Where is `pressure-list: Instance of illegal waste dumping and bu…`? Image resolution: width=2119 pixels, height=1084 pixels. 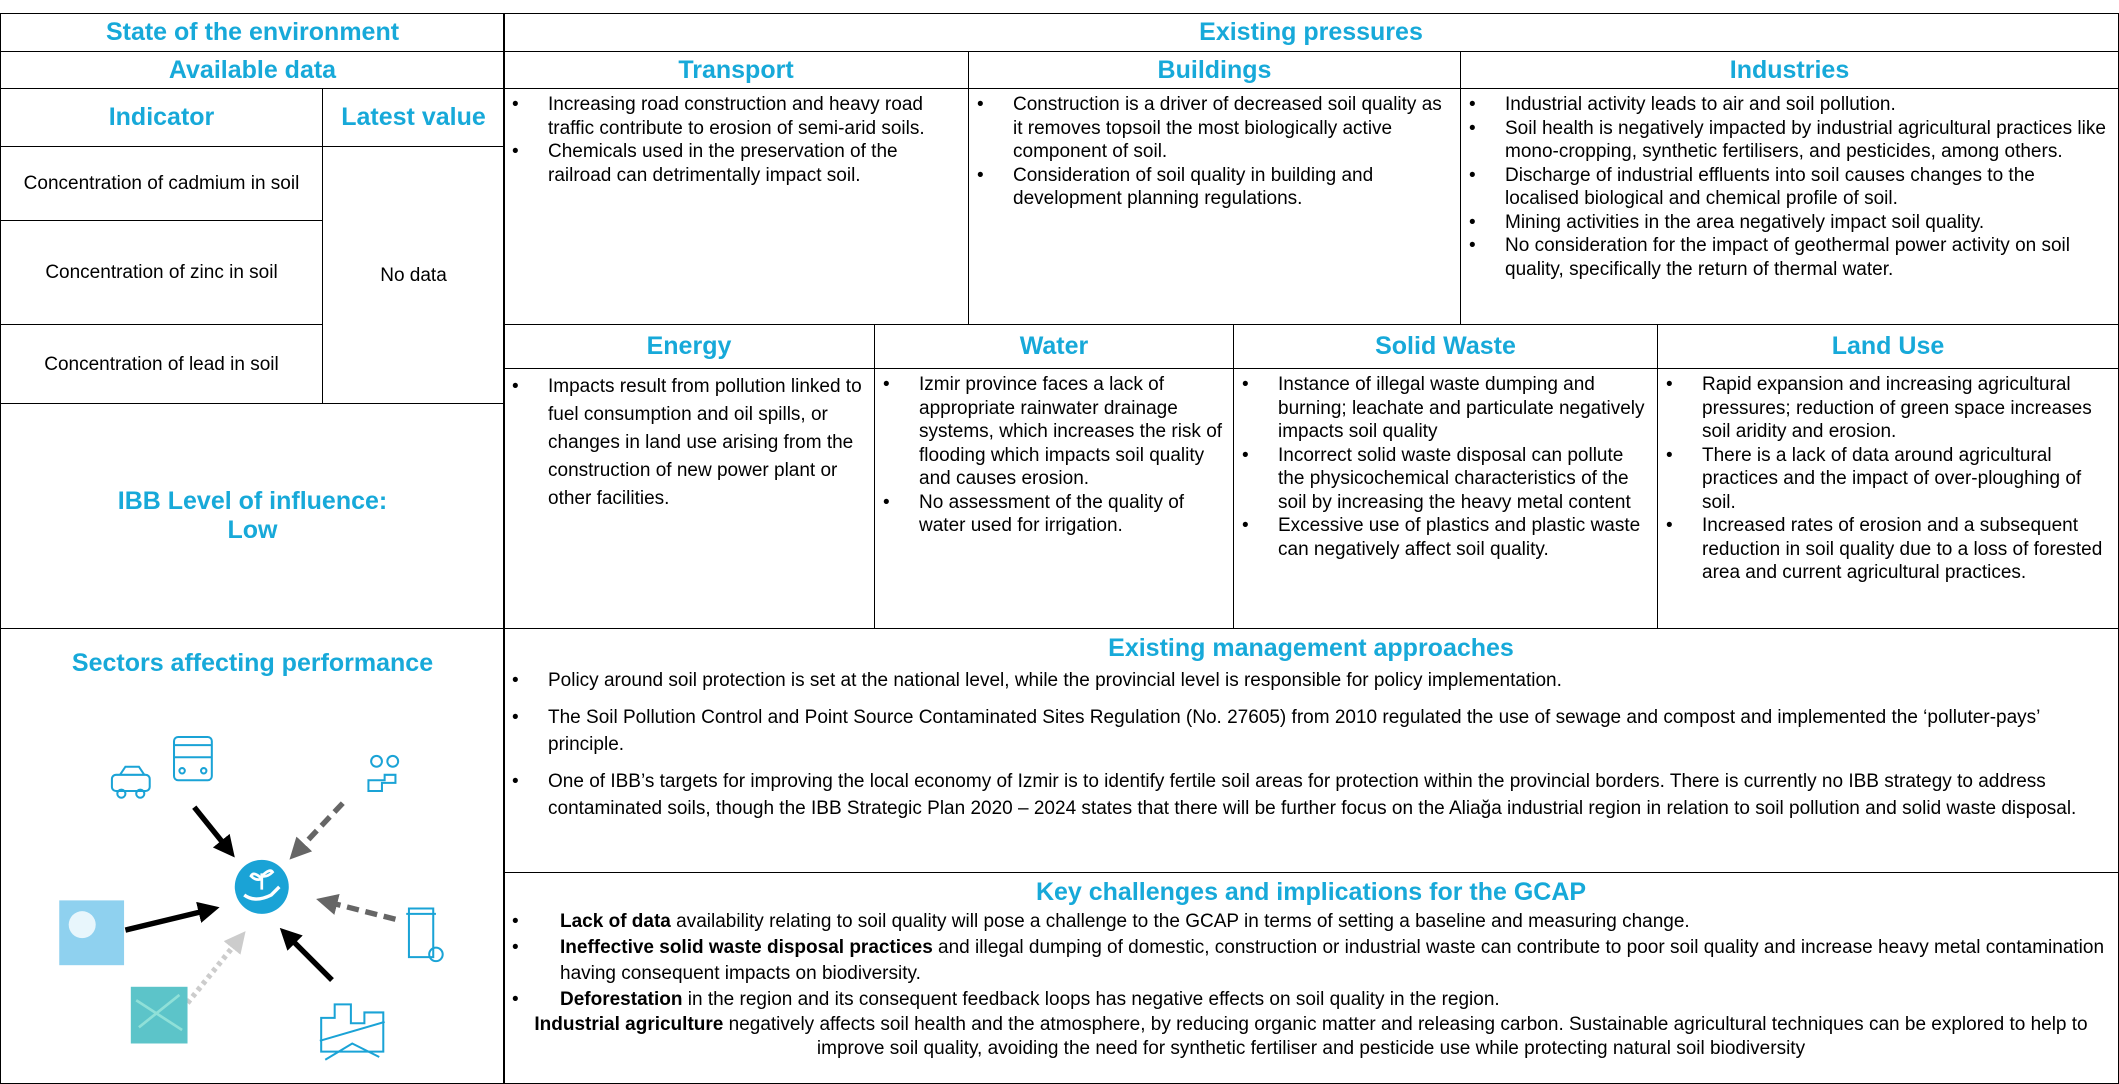 pressure-list: Instance of illegal waste dumping and bu… is located at coordinates (1445, 467).